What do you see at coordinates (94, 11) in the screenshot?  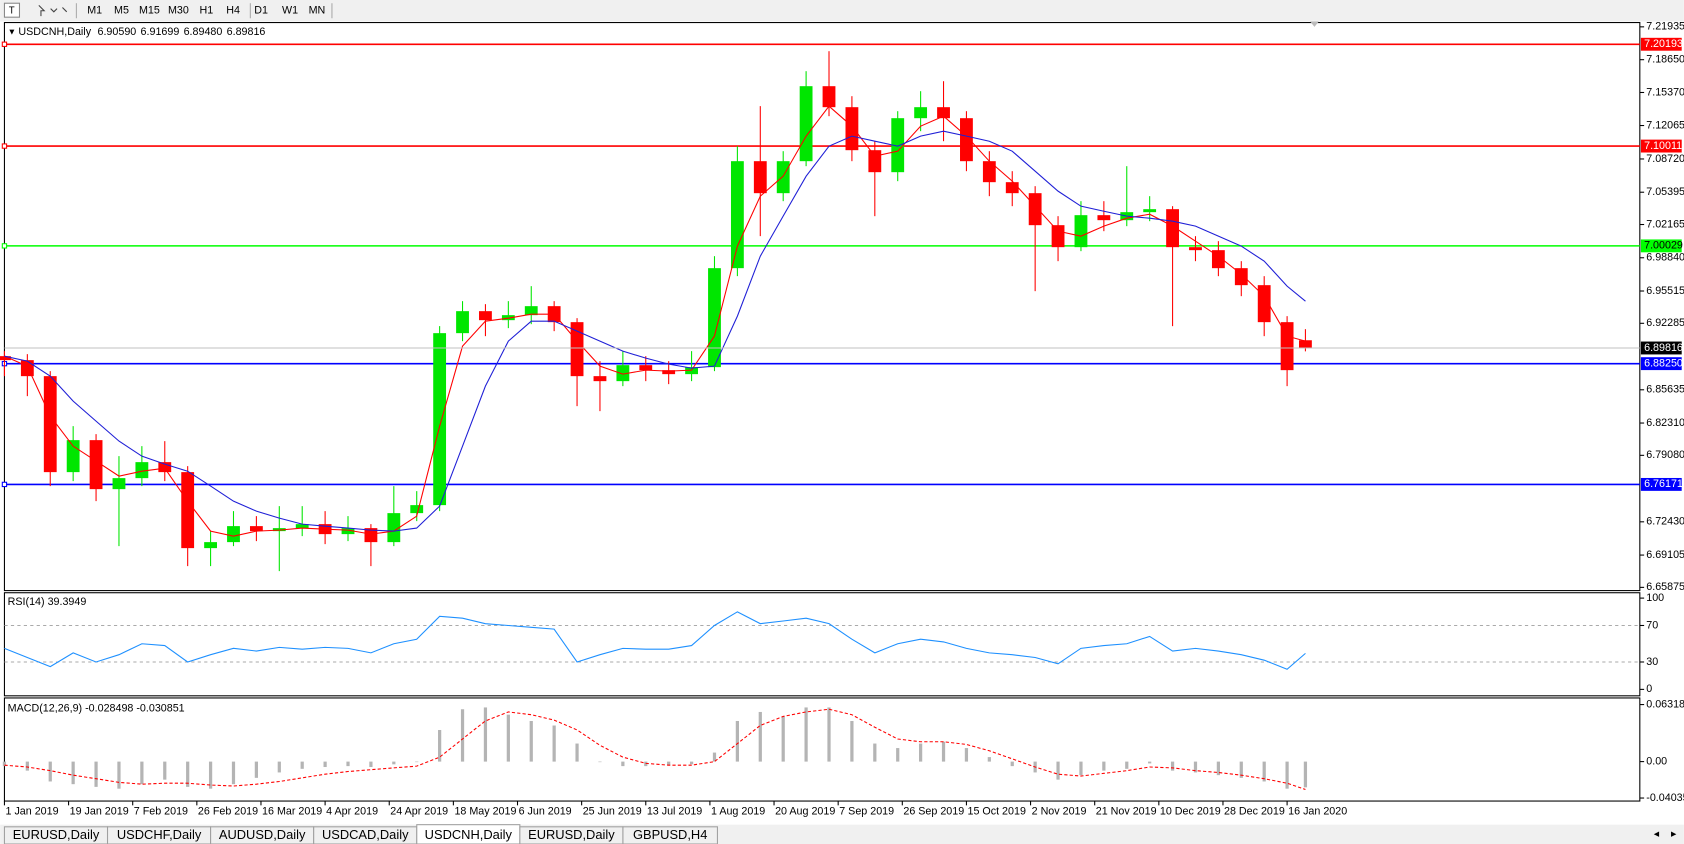 I see `timeframe-button: M1` at bounding box center [94, 11].